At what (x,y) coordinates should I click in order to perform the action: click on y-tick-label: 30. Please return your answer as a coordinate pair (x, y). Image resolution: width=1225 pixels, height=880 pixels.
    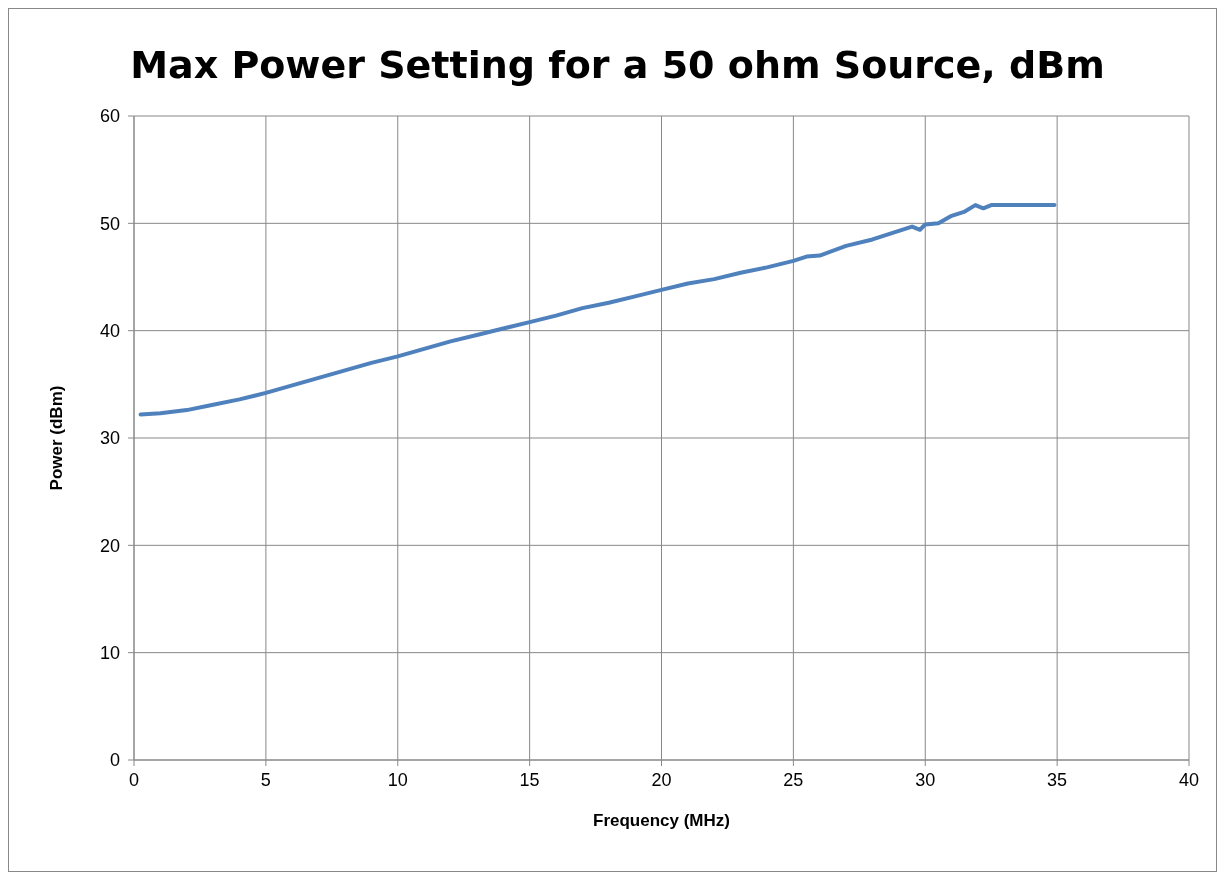
    Looking at the image, I should click on (109, 438).